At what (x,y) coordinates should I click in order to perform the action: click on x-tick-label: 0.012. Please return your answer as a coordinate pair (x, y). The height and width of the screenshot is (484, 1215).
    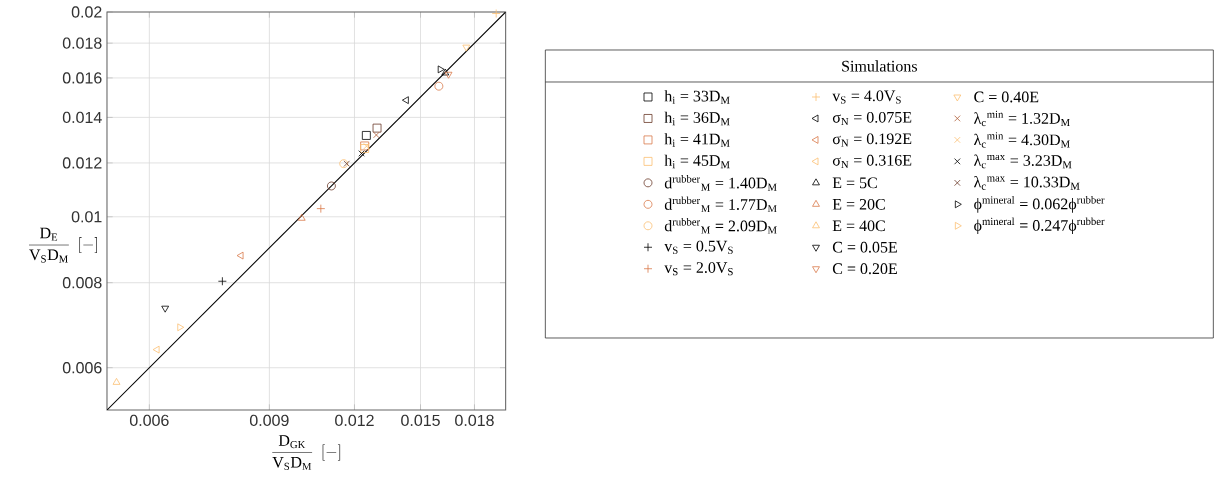
    Looking at the image, I should click on (354, 420).